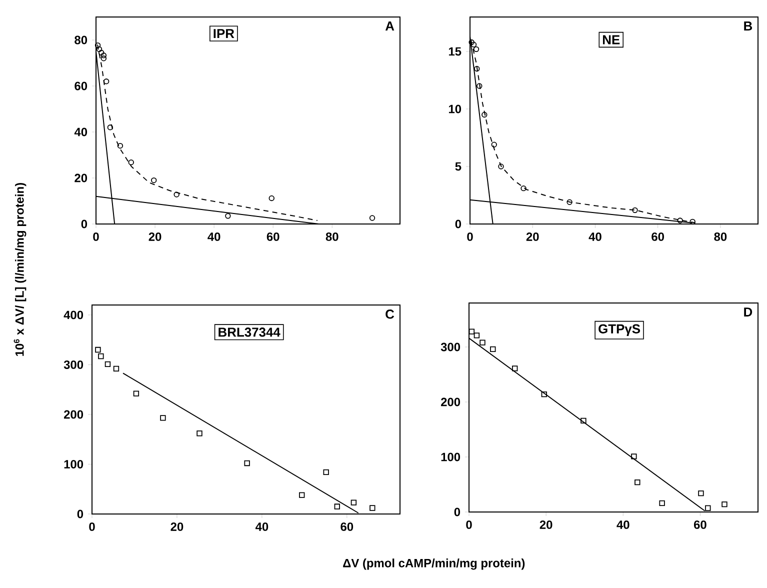 This screenshot has height=588, width=767. I want to click on y-tick-label: 15, so click(455, 51).